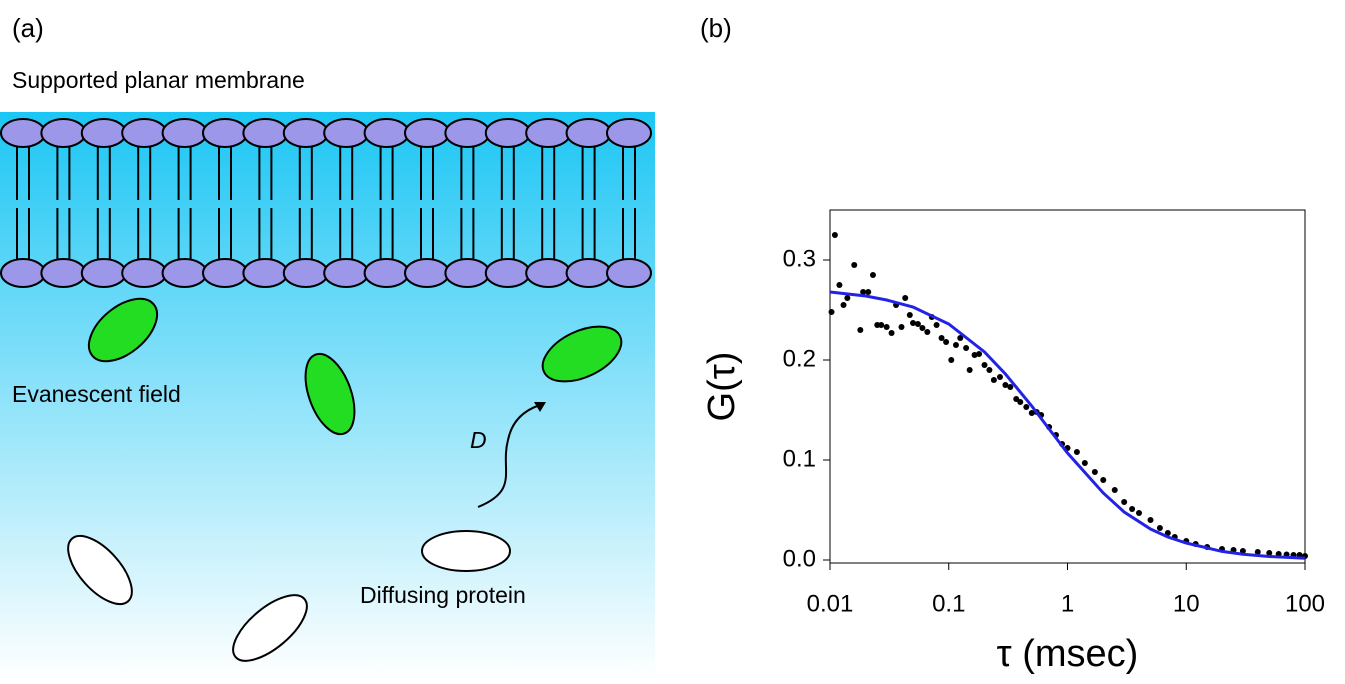 Image resolution: width=1345 pixels, height=684 pixels. I want to click on panel-label: (b), so click(716, 28).